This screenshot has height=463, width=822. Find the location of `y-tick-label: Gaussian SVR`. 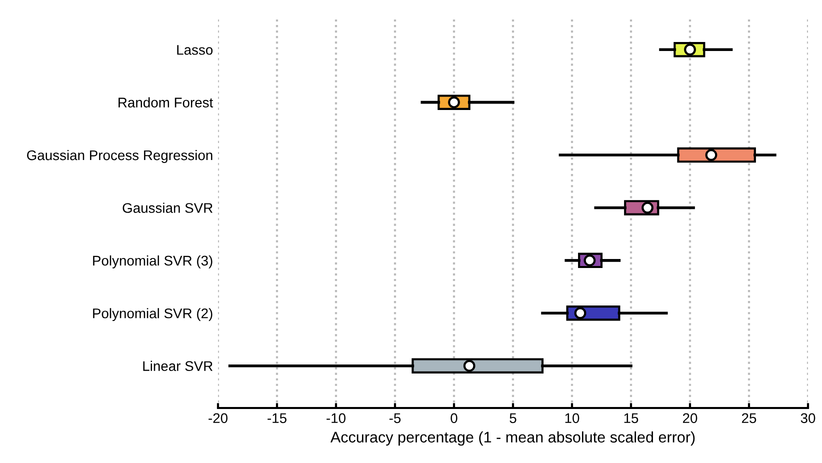

y-tick-label: Gaussian SVR is located at coordinates (167, 207).